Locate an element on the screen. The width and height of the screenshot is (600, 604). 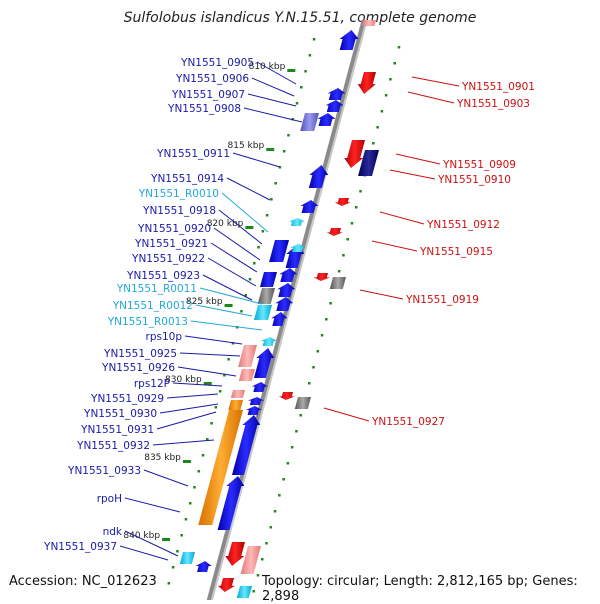
gene-label-YN1551_0932: YN1551_0932 is located at coordinates (113, 446).